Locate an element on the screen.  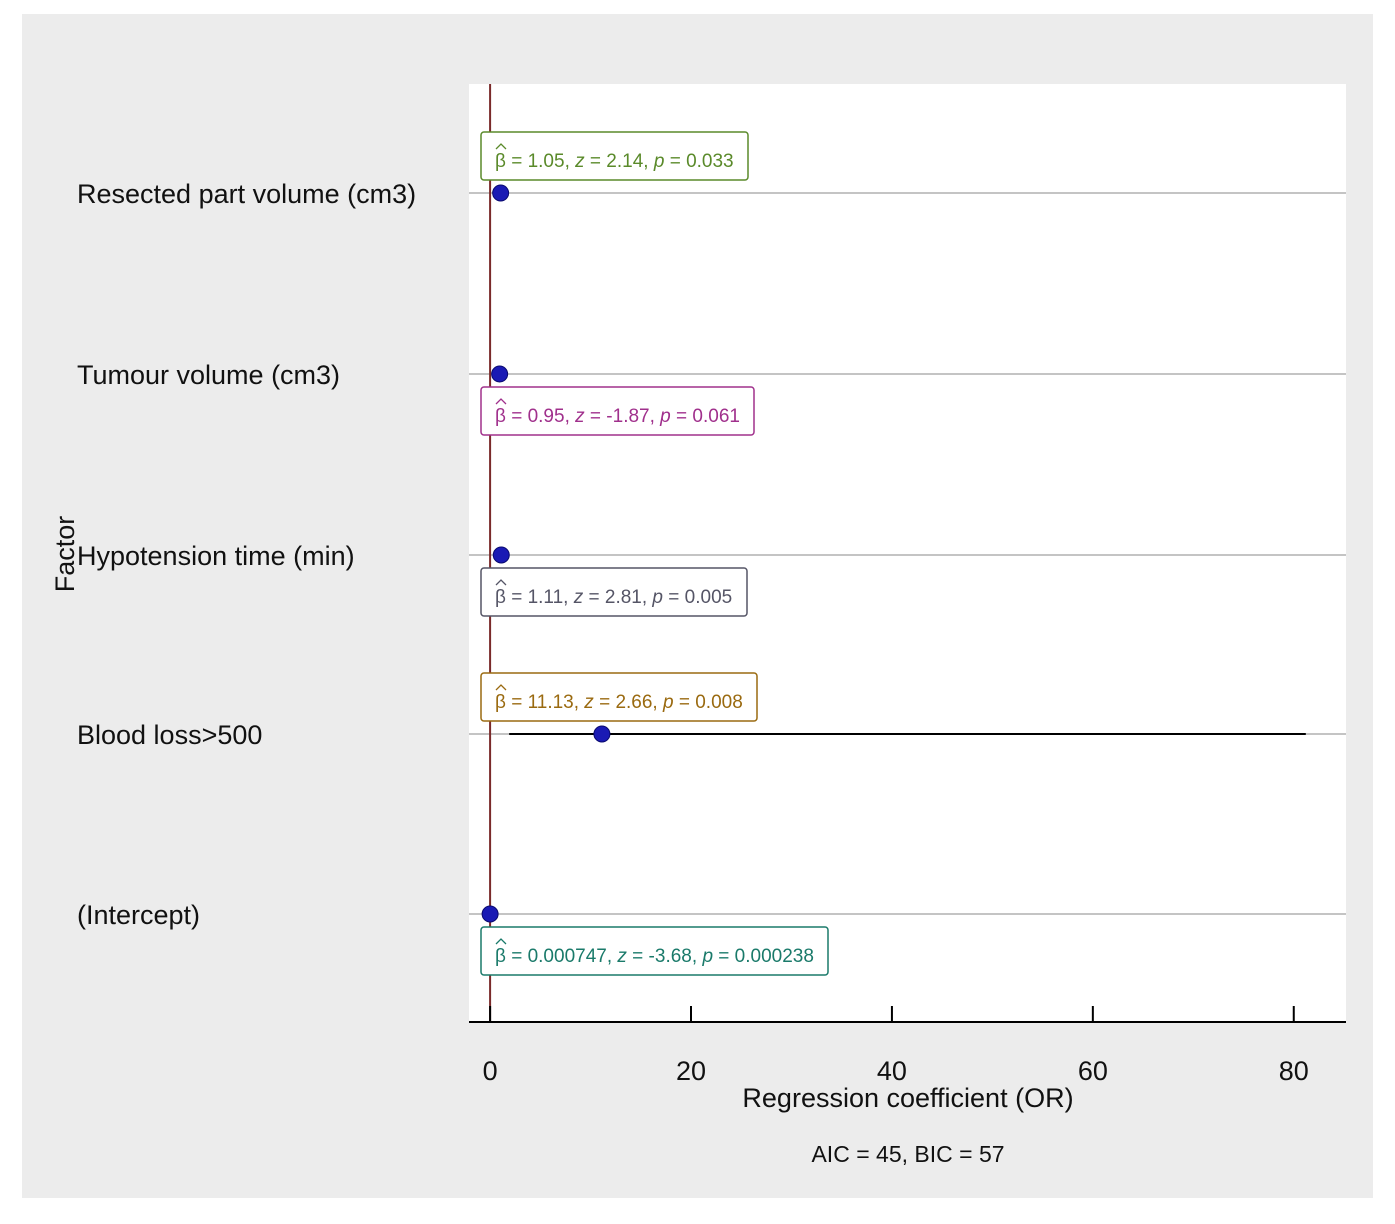
p-value: = 0.061 is located at coordinates (705, 416).